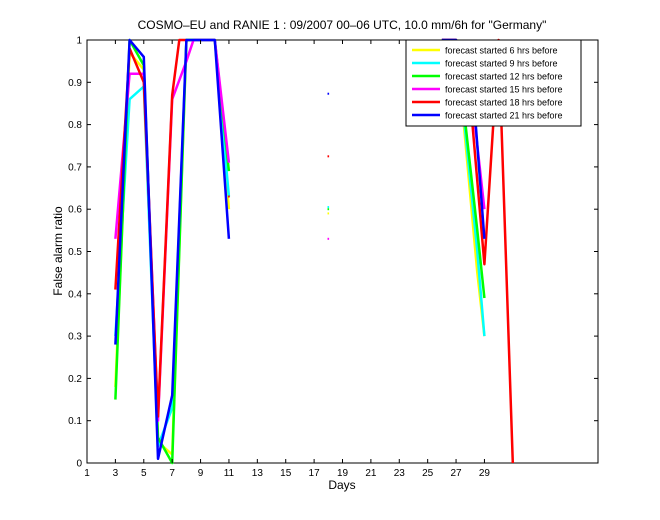  I want to click on y-tick-label: 1, so click(79, 41).